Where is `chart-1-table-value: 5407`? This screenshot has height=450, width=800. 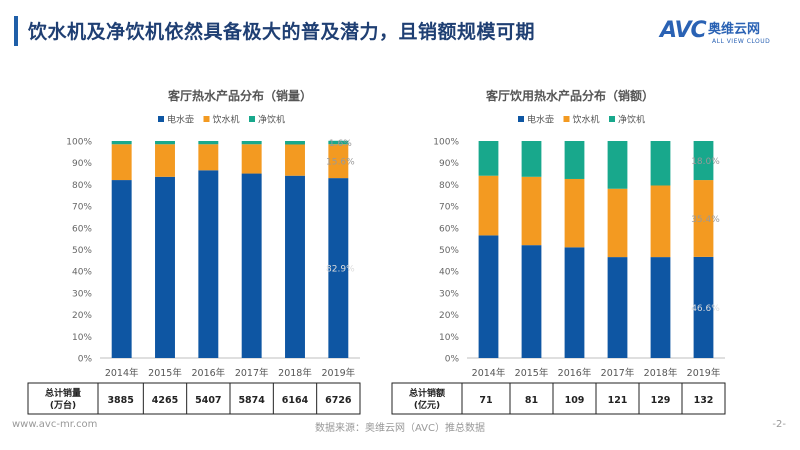
chart-1-table-value: 5407 is located at coordinates (208, 400).